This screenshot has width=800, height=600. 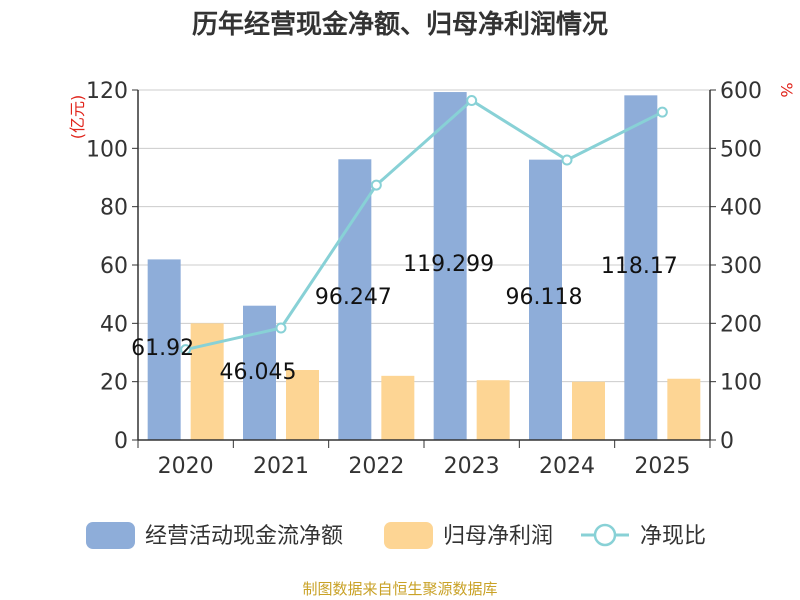 What do you see at coordinates (727, 441) in the screenshot?
I see `right-tick-label: 0` at bounding box center [727, 441].